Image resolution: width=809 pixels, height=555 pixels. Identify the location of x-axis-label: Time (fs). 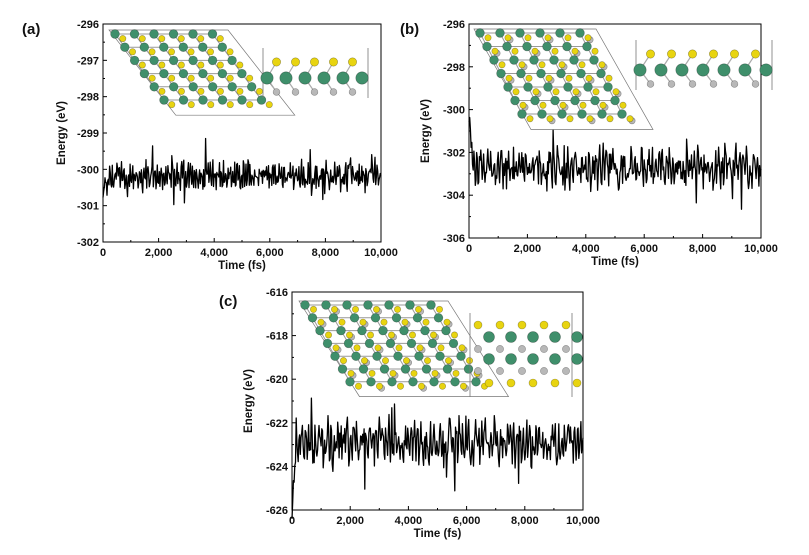
(242, 266).